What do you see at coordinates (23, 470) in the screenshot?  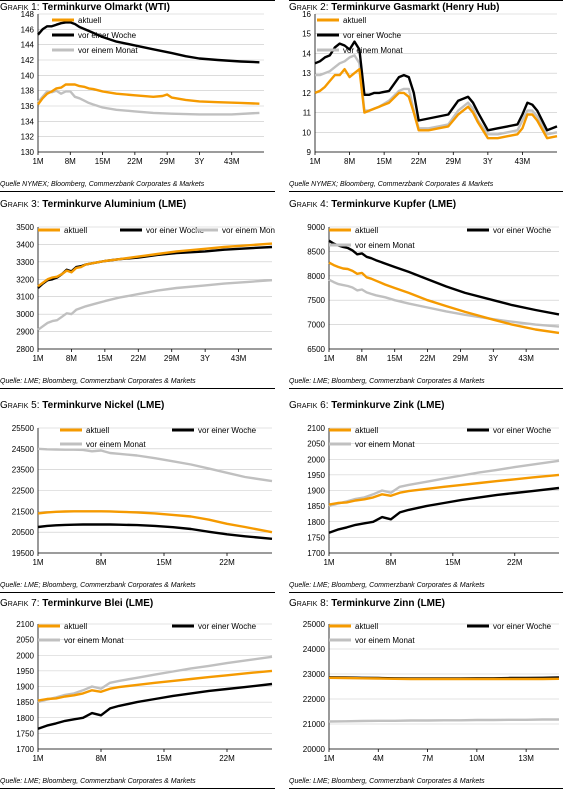 I see `y-tick-label: 23500` at bounding box center [23, 470].